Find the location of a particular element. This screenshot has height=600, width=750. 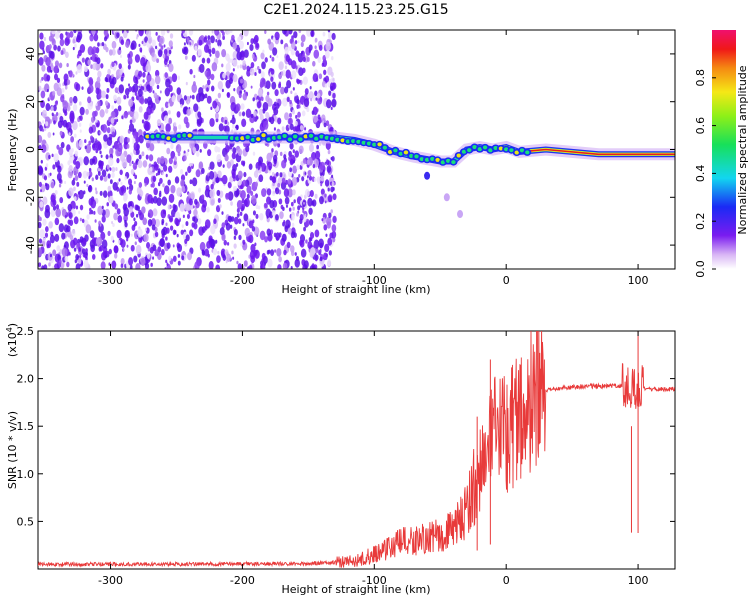

snr-x-label: Height of straight line (km) is located at coordinates (355, 589).